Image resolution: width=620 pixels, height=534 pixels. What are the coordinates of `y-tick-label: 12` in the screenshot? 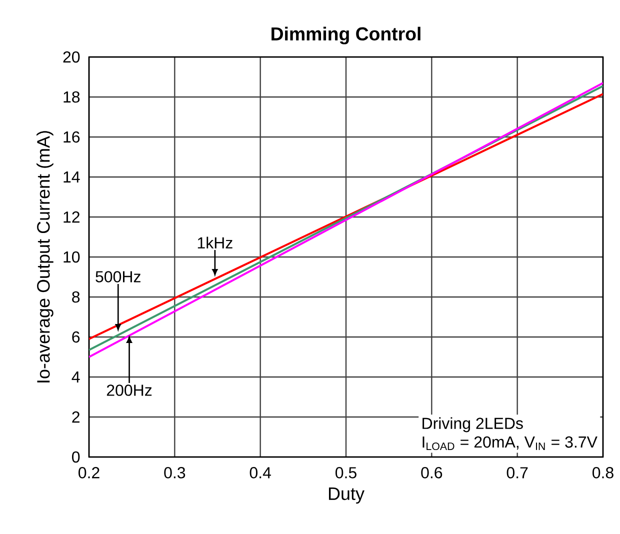 It's located at (72, 217).